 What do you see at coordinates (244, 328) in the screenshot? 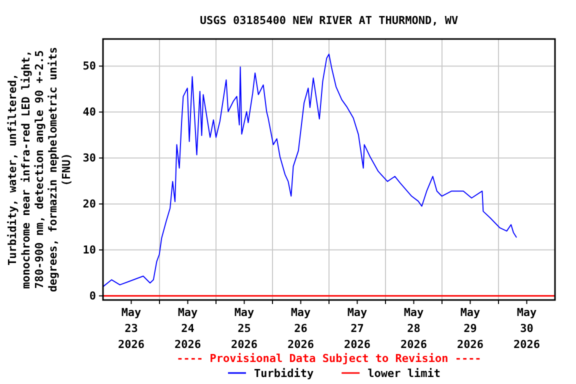
I see `x-tick-label: May 25 2026` at bounding box center [244, 328].